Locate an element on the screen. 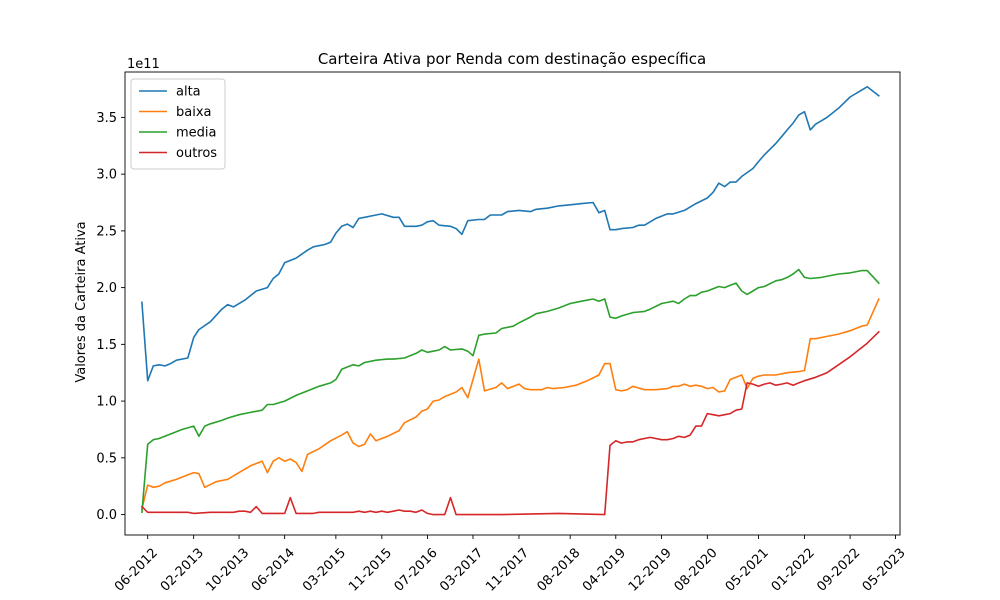  y-tick-label: 0.5 is located at coordinates (106, 458).